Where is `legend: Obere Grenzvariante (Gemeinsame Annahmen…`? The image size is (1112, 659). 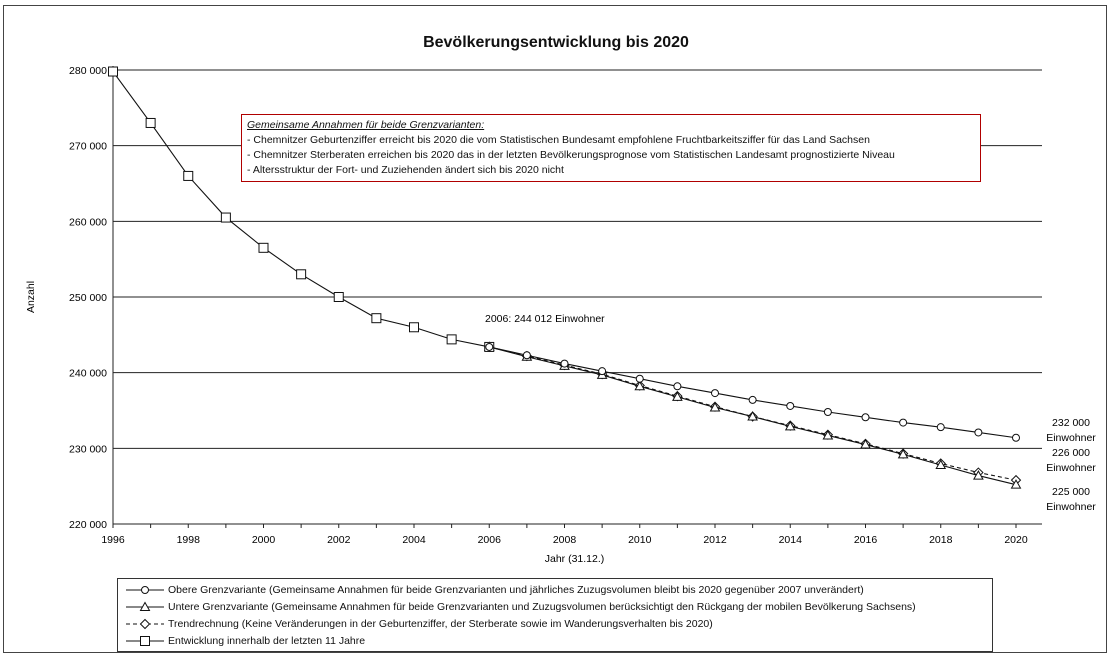 legend: Obere Grenzvariante (Gemeinsame Annahmen… is located at coordinates (555, 615).